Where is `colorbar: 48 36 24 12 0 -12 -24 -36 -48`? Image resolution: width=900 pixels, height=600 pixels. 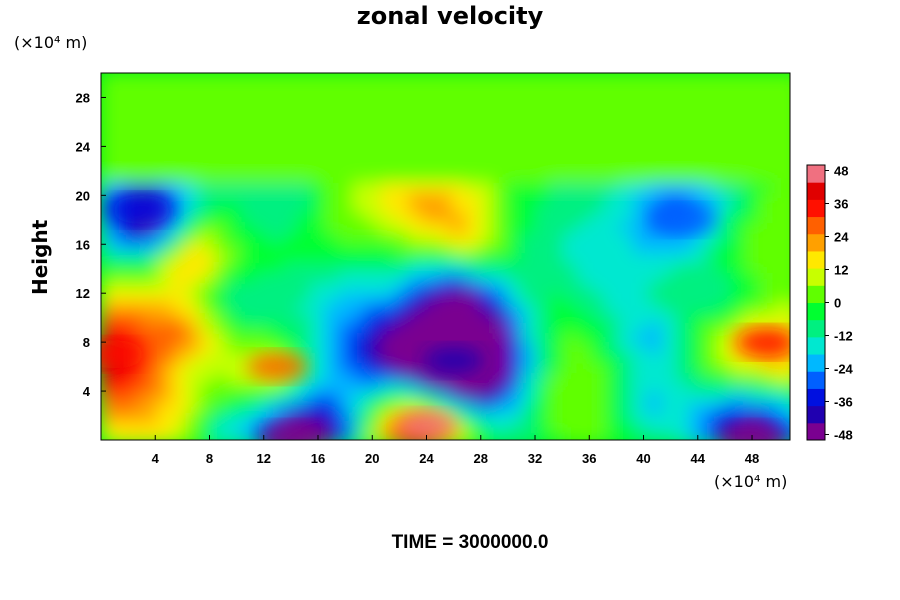 colorbar: 48 36 24 12 0 -12 -24 -36 -48 is located at coordinates (830, 303).